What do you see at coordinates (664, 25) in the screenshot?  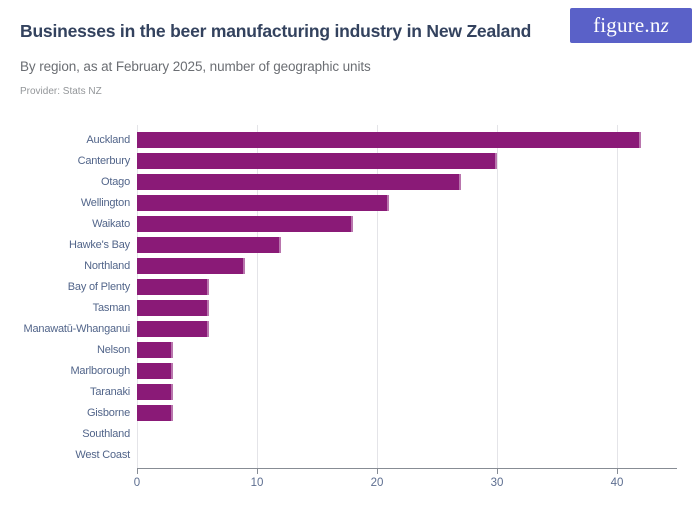 I see `logo-text-accent: z` at bounding box center [664, 25].